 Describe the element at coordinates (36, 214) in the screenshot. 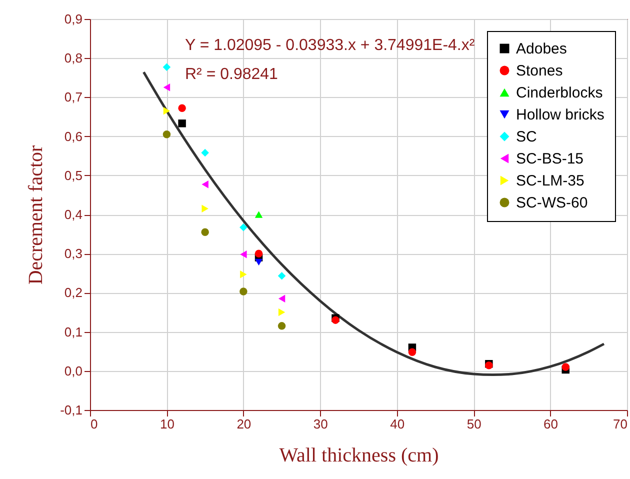

I see `y-axis-title: Decrement factor` at that location.